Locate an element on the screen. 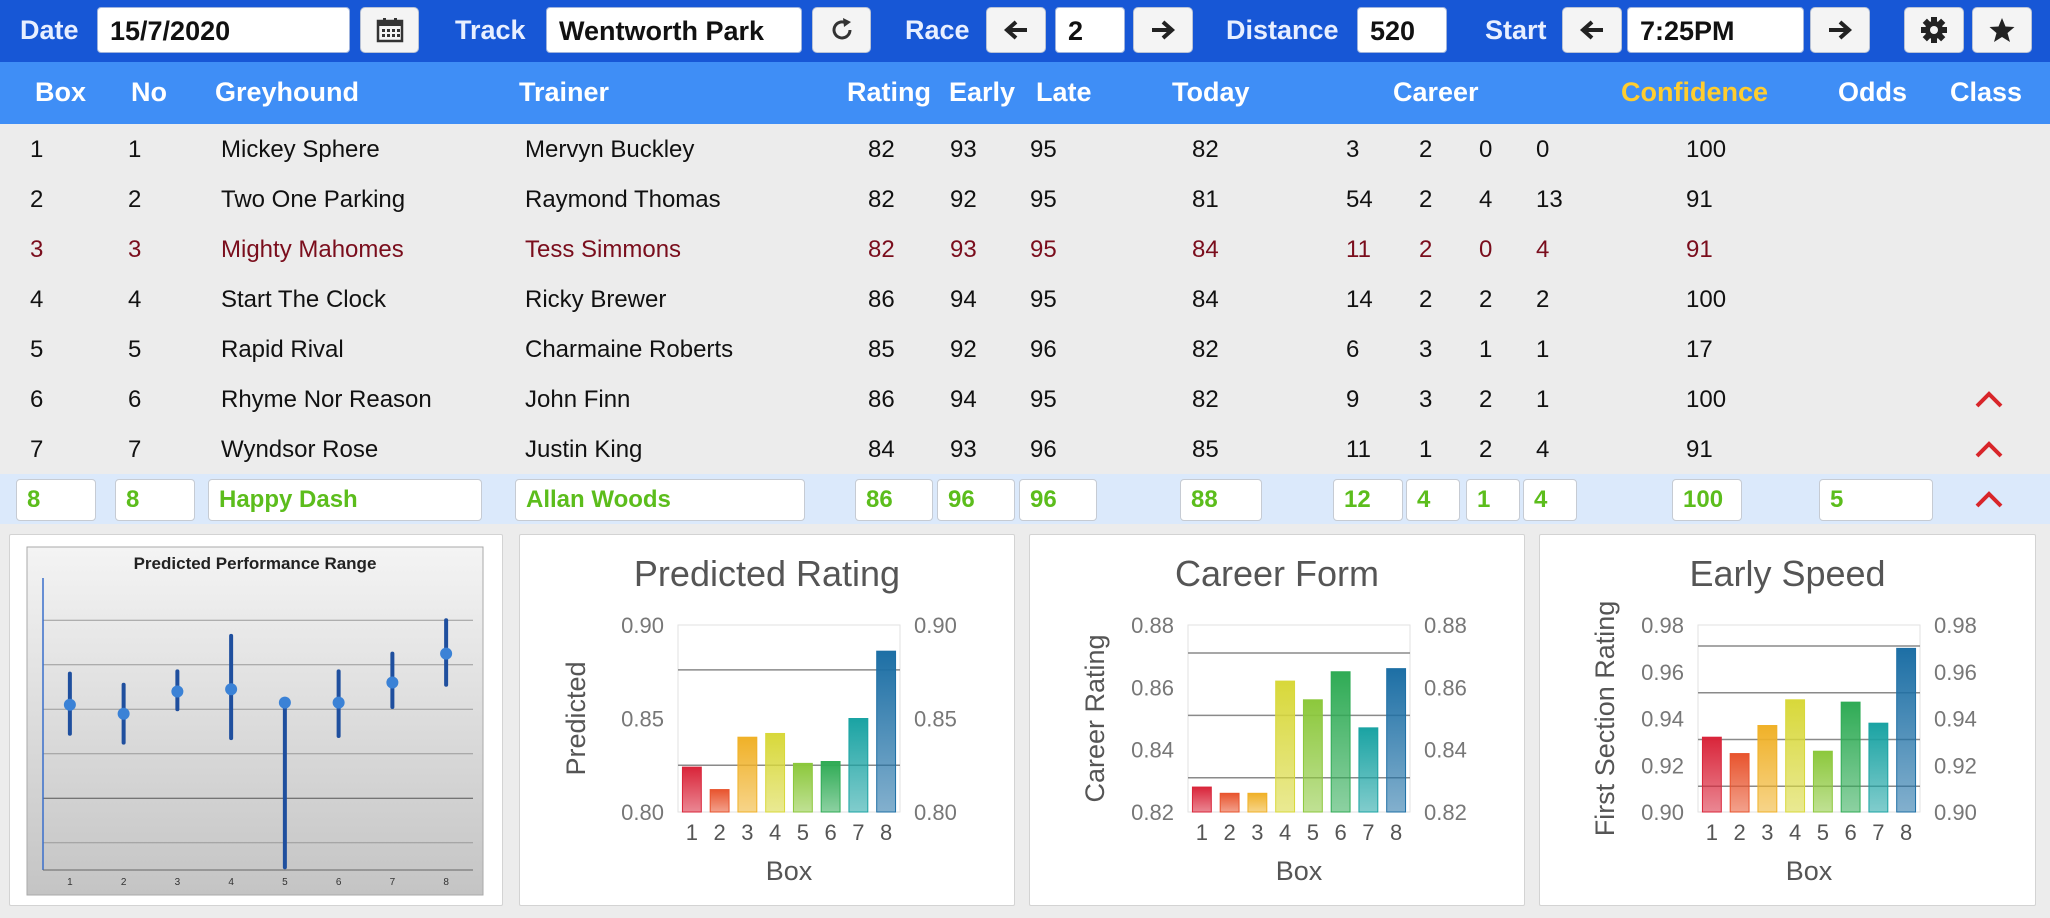 This screenshot has height=918, width=2050. cell-greyhound: Two One Parking is located at coordinates (313, 199).